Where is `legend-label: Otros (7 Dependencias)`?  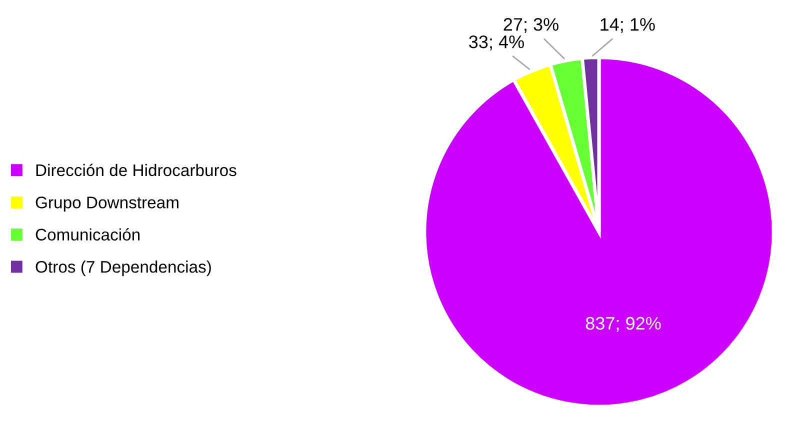 legend-label: Otros (7 Dependencias) is located at coordinates (123, 268).